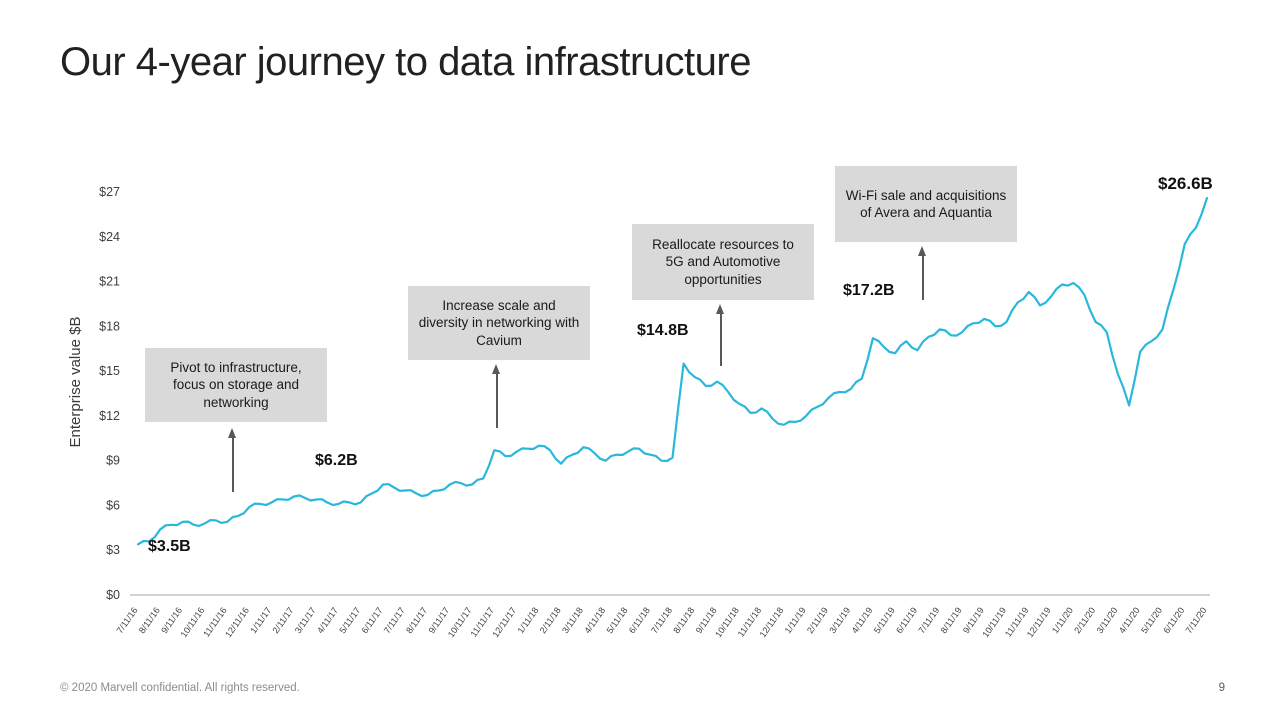 The width and height of the screenshot is (1280, 720). I want to click on up-arrow-cavium, so click(496, 396).